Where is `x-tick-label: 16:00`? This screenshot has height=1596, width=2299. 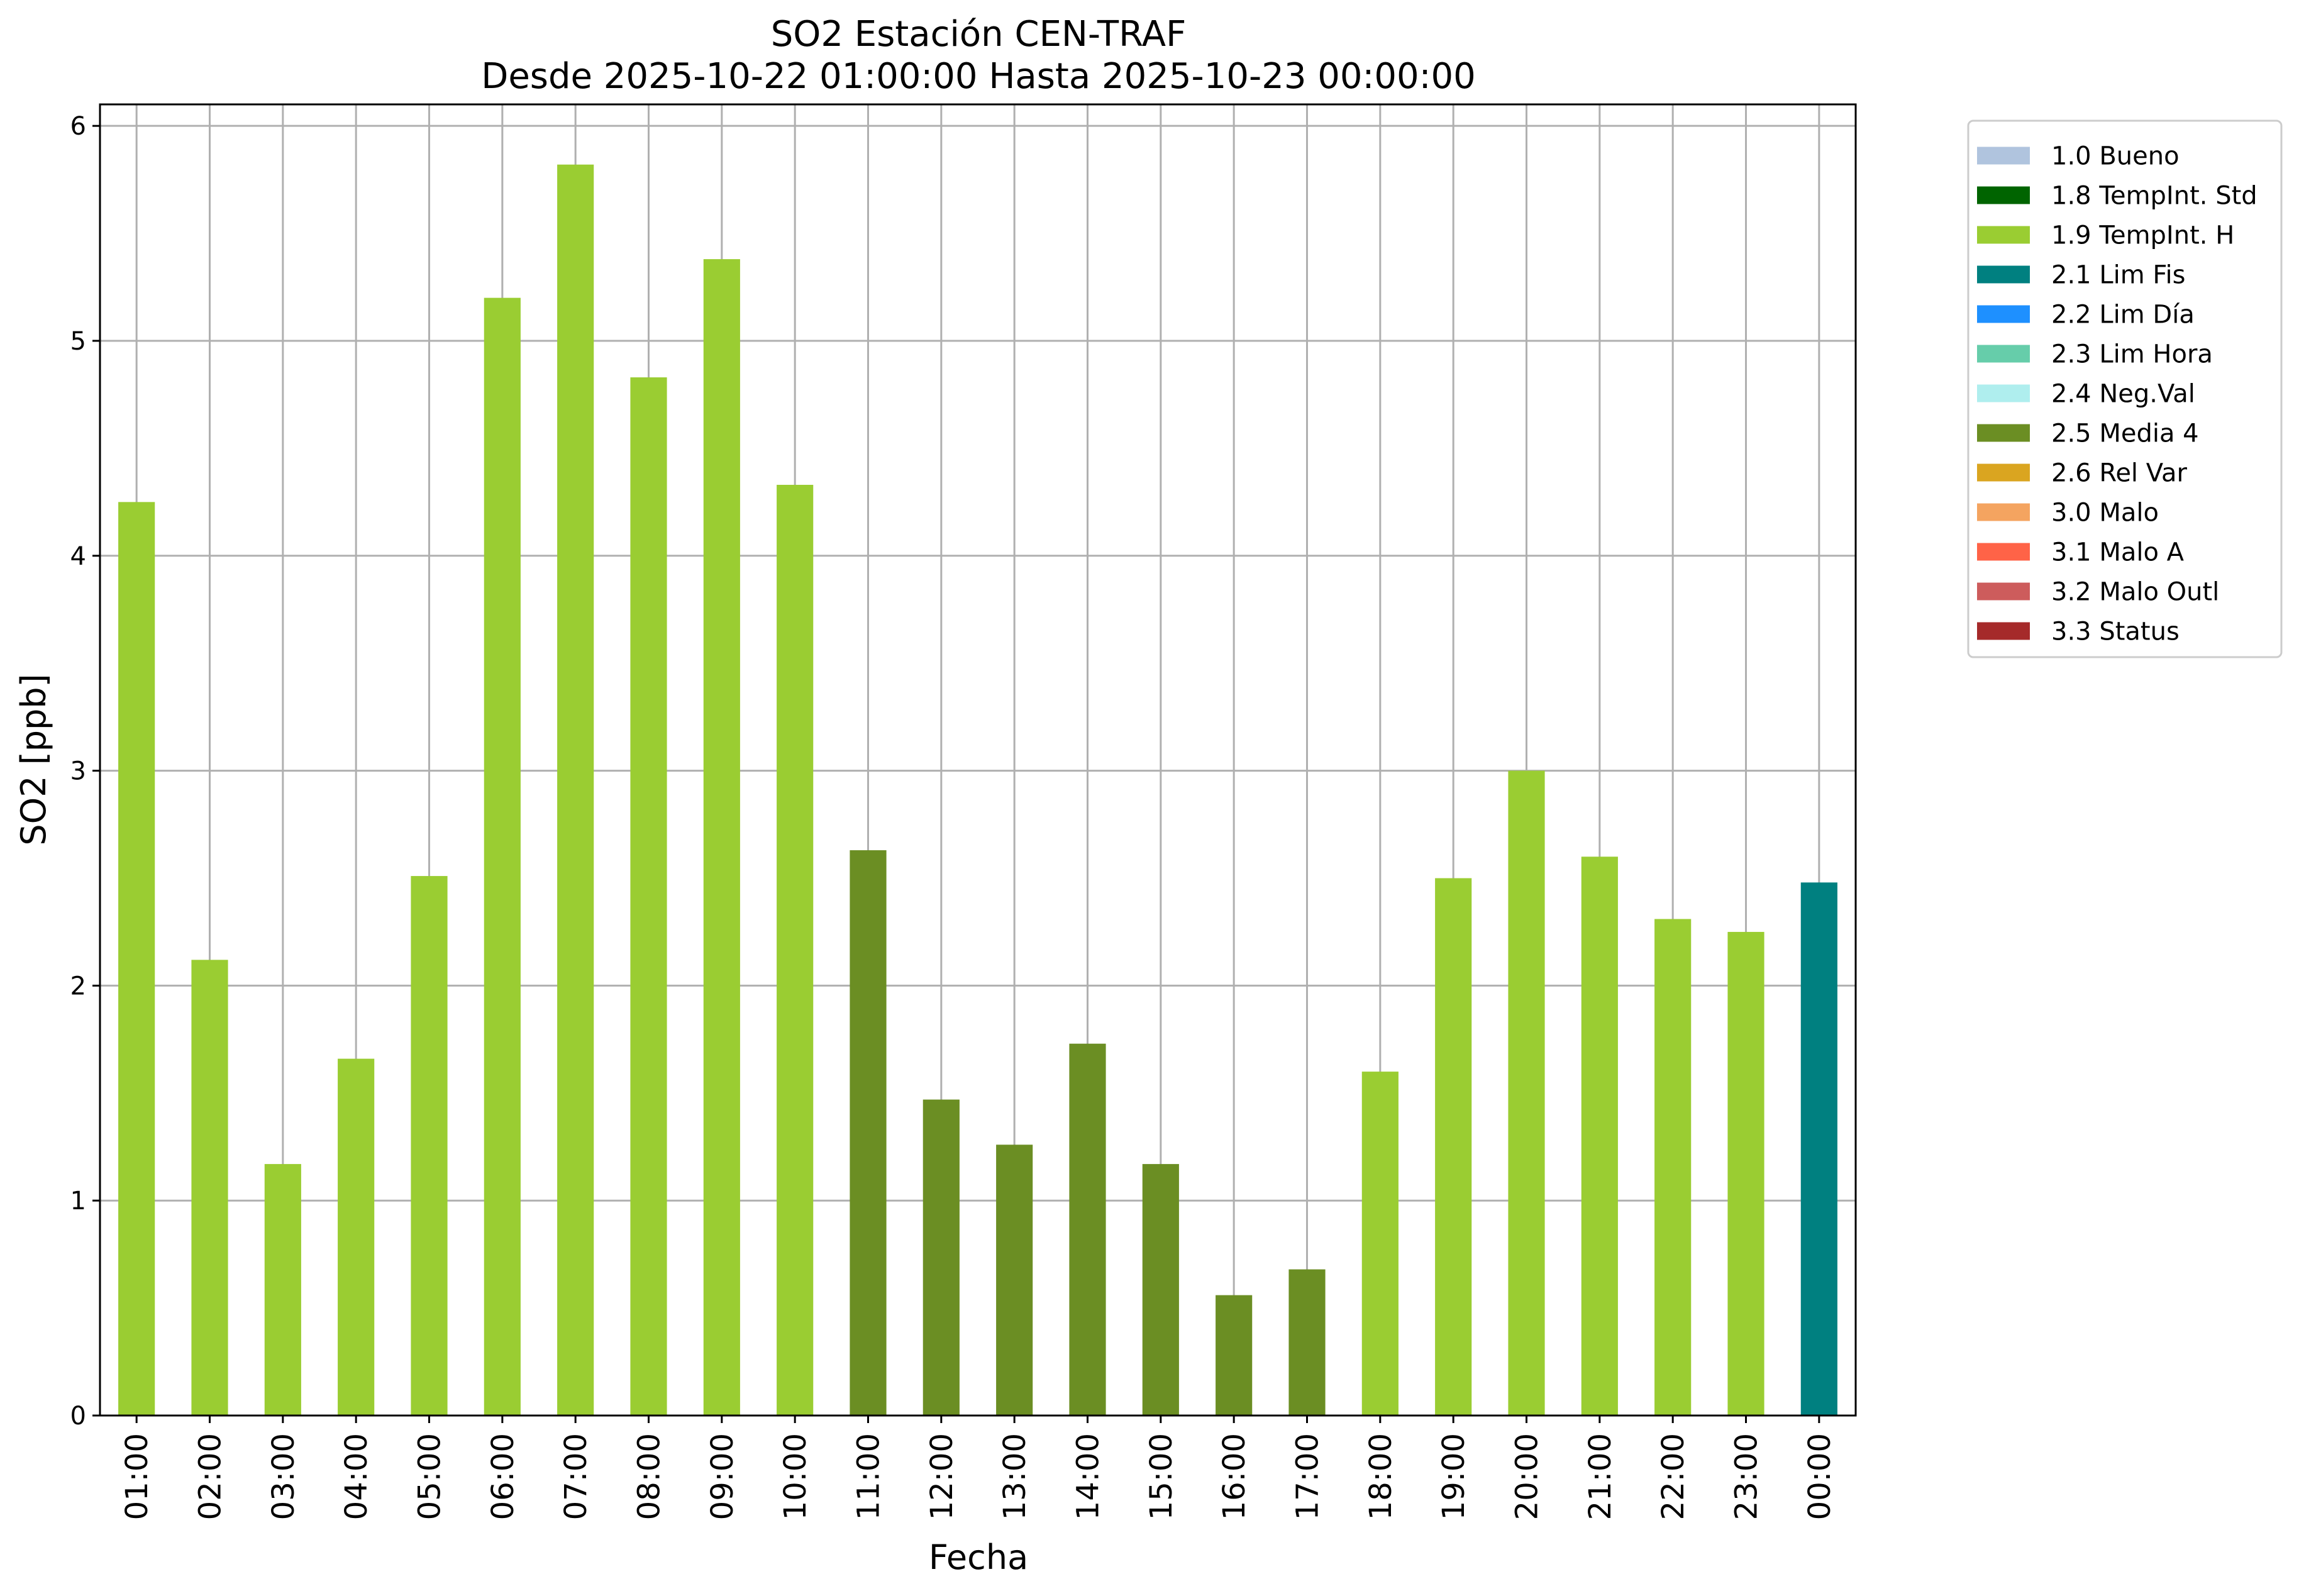 x-tick-label: 16:00 is located at coordinates (1235, 1476).